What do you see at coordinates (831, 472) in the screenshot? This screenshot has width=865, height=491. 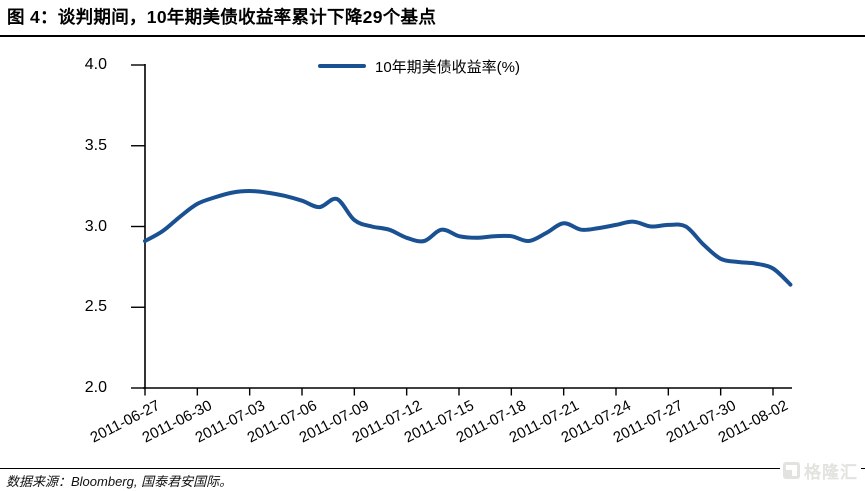 I see `watermark-text: 格隆汇` at bounding box center [831, 472].